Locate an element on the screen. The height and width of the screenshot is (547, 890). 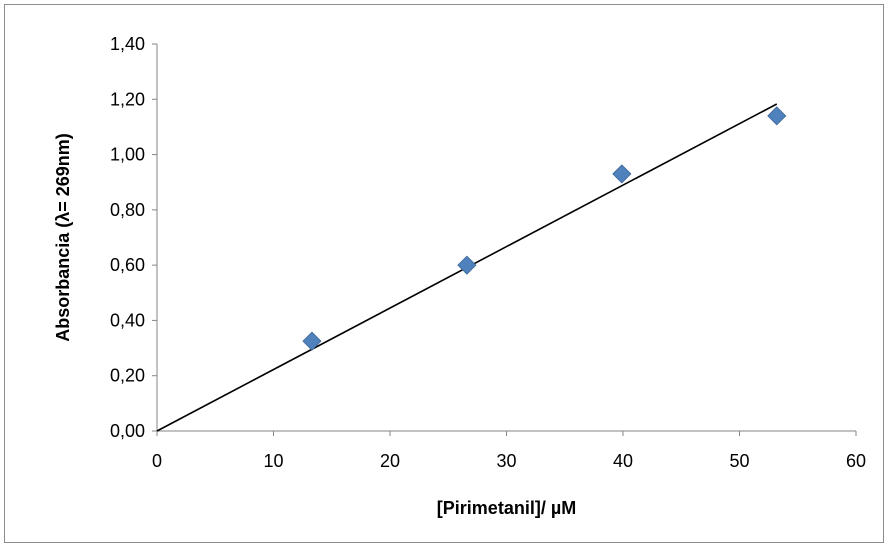
y-tick-label: 0,00 is located at coordinates (127, 431).